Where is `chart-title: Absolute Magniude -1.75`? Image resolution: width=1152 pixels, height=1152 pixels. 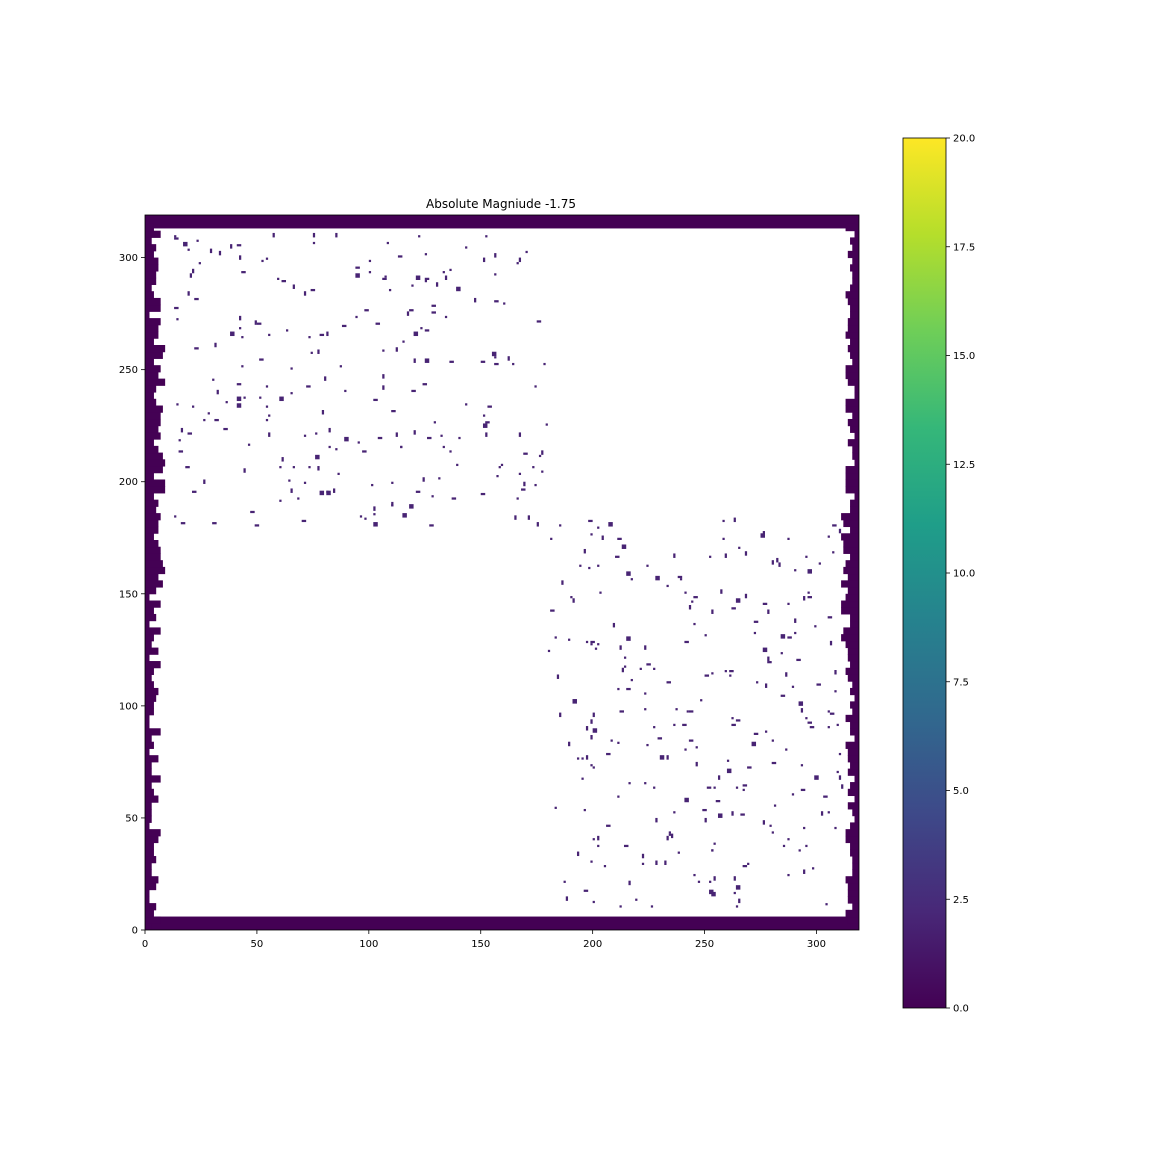
chart-title: Absolute Magniude -1.75 is located at coordinates (501, 204).